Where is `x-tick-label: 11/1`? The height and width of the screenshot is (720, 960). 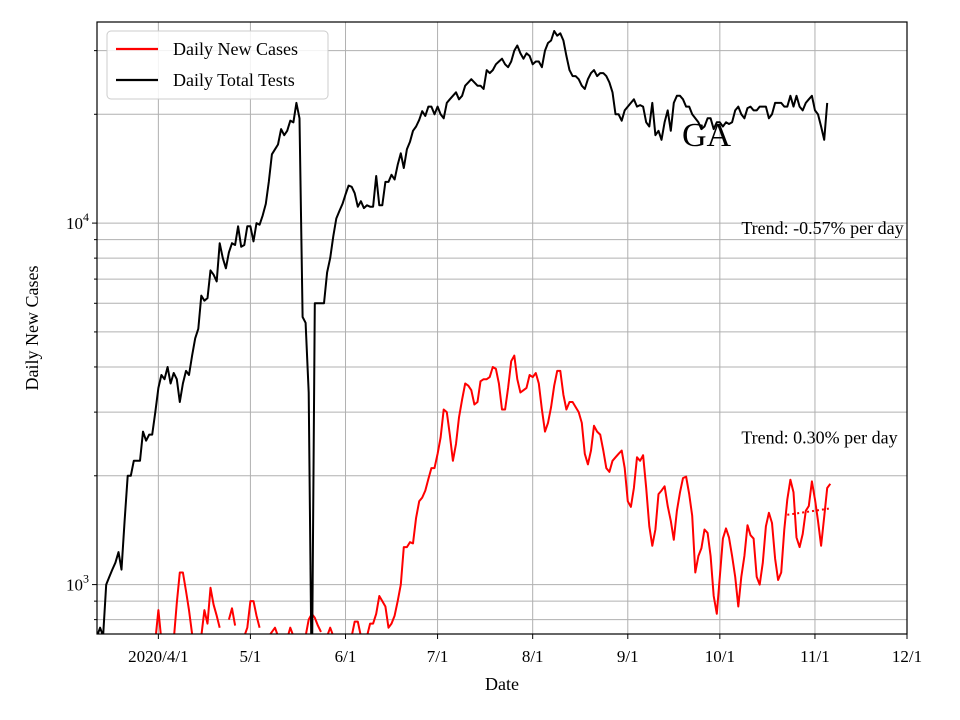
x-tick-label: 11/1 is located at coordinates (815, 656).